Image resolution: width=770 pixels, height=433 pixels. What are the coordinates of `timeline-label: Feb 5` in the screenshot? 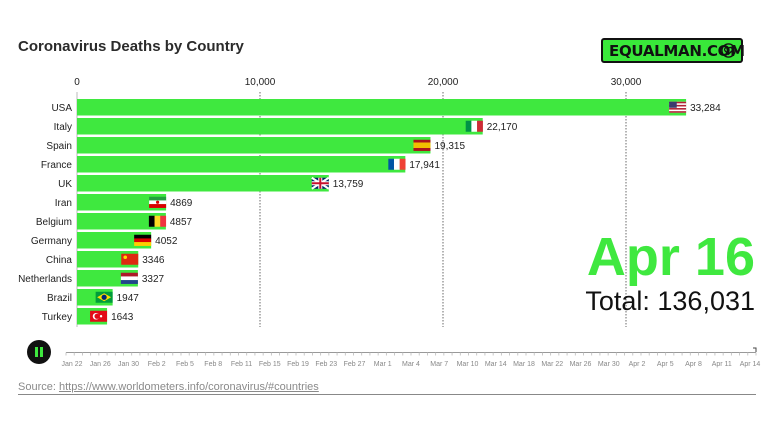 It's located at (185, 364).